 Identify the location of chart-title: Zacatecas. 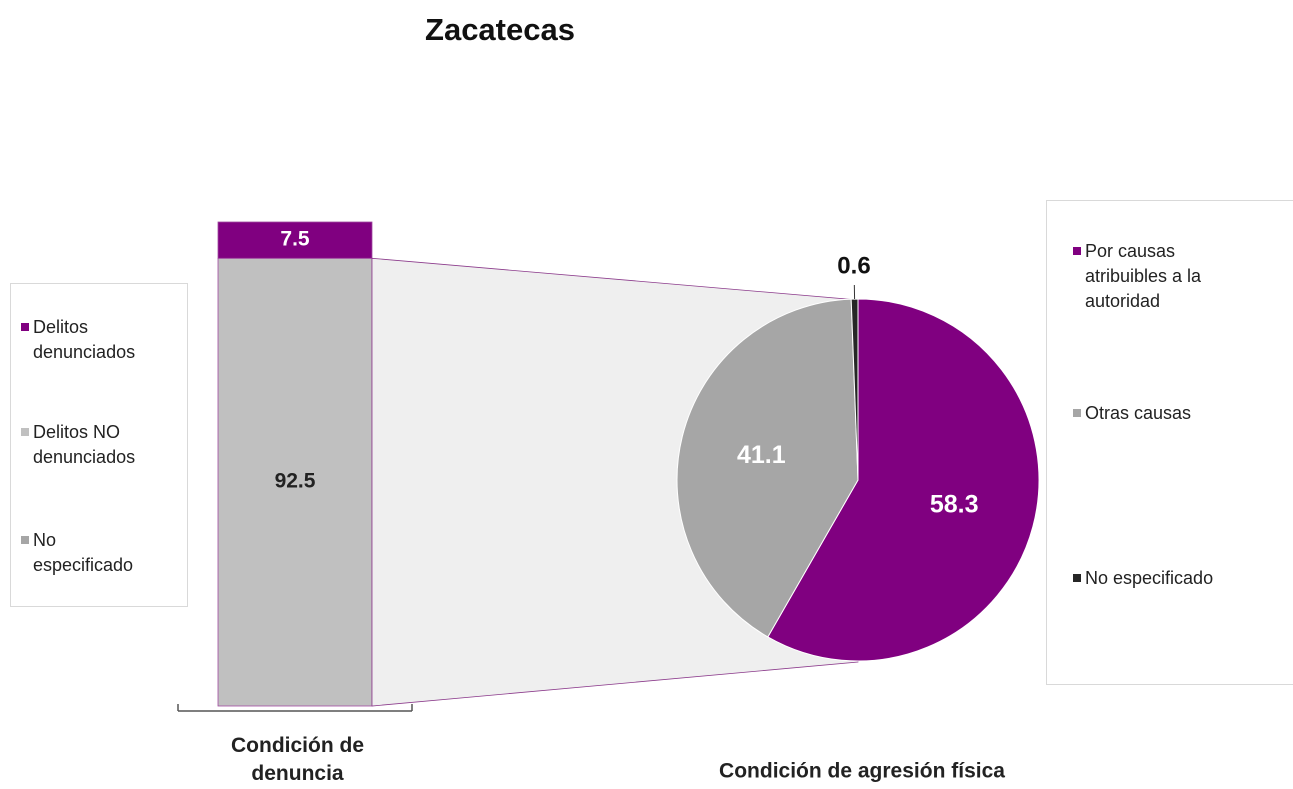
(500, 29).